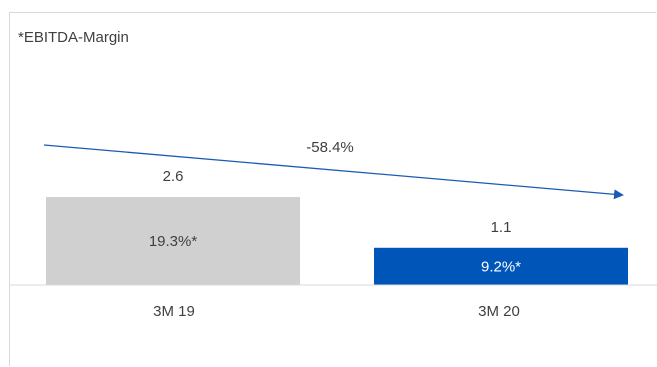  What do you see at coordinates (499, 311) in the screenshot?
I see `category-label: 3M 20` at bounding box center [499, 311].